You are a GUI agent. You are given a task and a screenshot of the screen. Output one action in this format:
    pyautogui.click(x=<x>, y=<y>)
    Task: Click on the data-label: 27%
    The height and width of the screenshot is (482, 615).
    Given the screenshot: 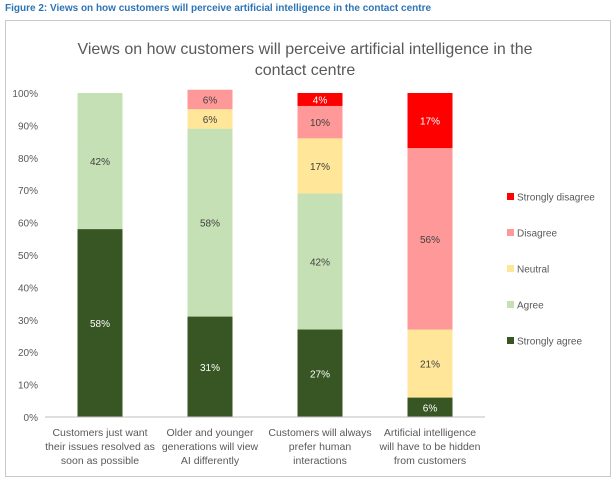 What is the action you would take?
    pyautogui.click(x=320, y=374)
    